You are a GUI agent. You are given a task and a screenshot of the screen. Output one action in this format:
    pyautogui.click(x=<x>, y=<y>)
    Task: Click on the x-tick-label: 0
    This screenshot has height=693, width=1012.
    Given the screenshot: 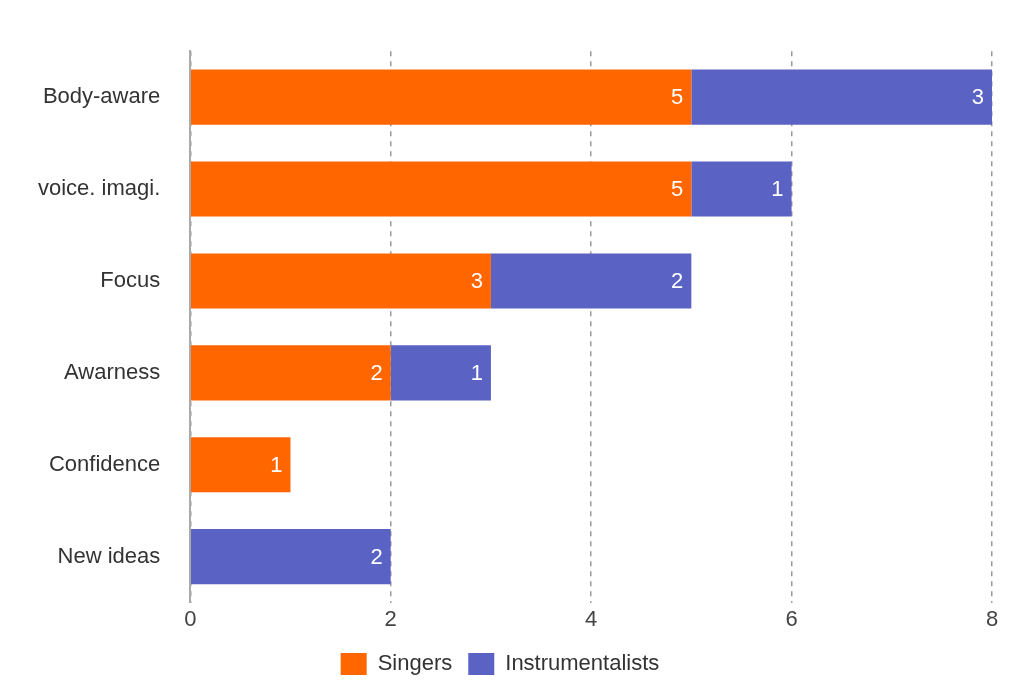 What is the action you would take?
    pyautogui.click(x=190, y=618)
    